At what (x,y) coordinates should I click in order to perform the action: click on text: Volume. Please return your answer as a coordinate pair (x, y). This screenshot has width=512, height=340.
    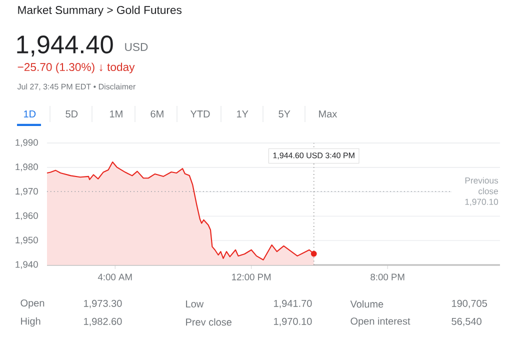
    Looking at the image, I should click on (367, 304).